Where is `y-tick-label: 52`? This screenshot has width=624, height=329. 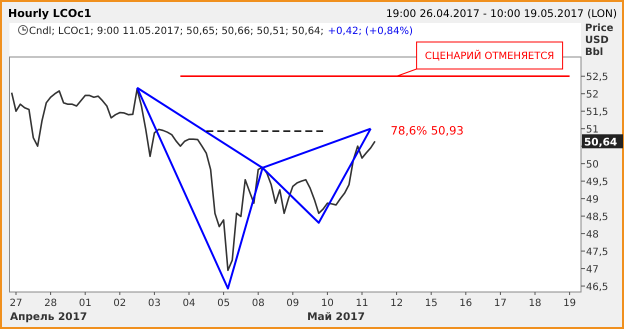
y-tick-label: 52 is located at coordinates (592, 95).